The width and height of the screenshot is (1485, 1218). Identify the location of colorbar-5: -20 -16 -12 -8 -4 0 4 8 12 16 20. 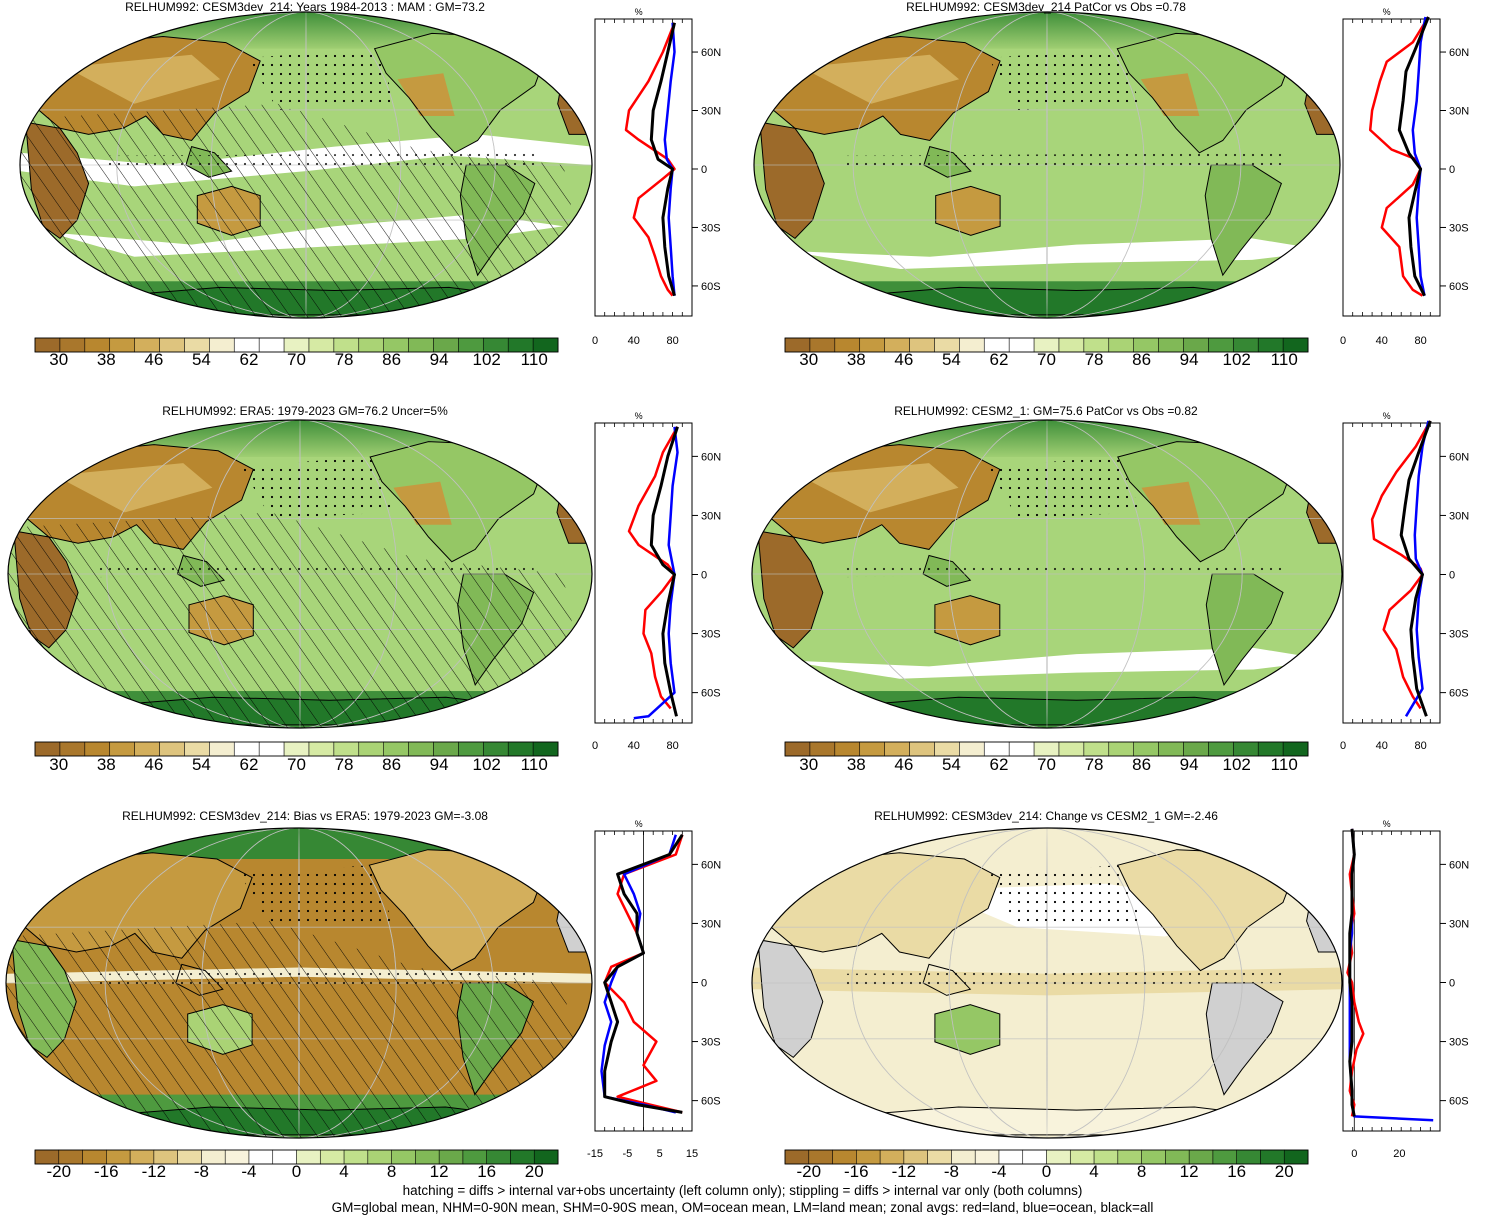
(296, 1165).